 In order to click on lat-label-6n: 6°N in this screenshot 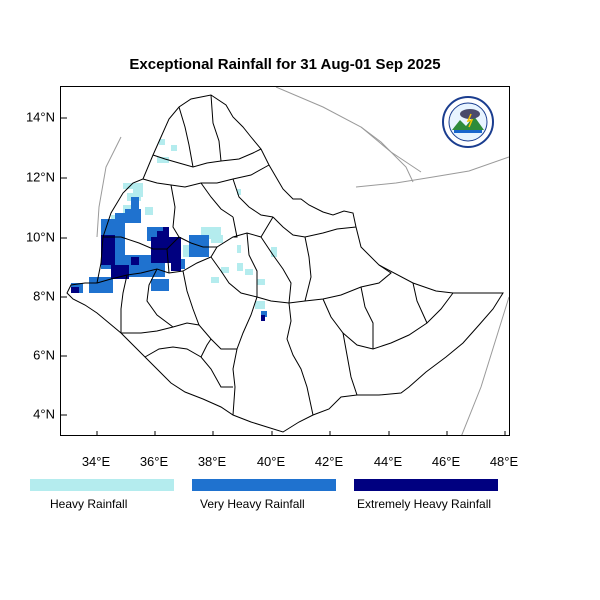, I will do `click(44, 355)`.